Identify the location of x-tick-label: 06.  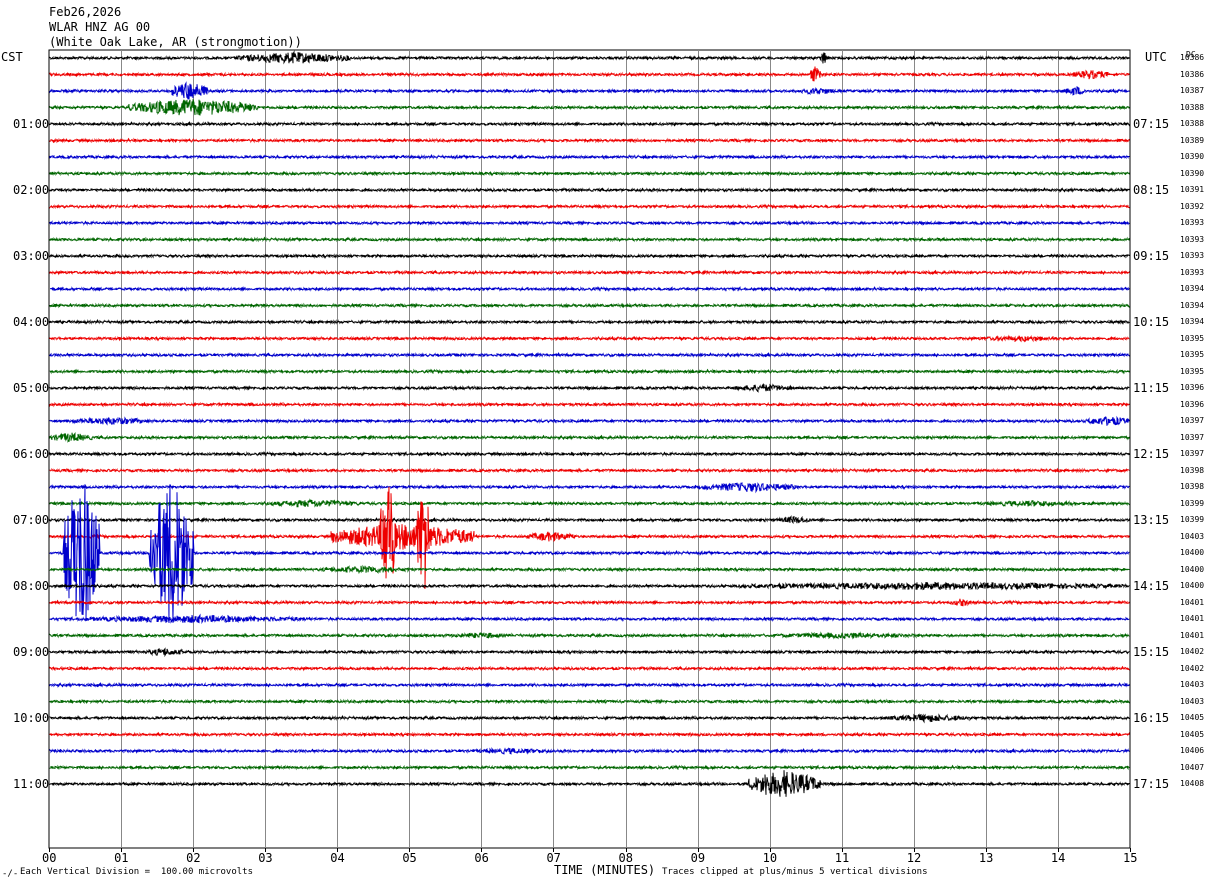
(481, 858).